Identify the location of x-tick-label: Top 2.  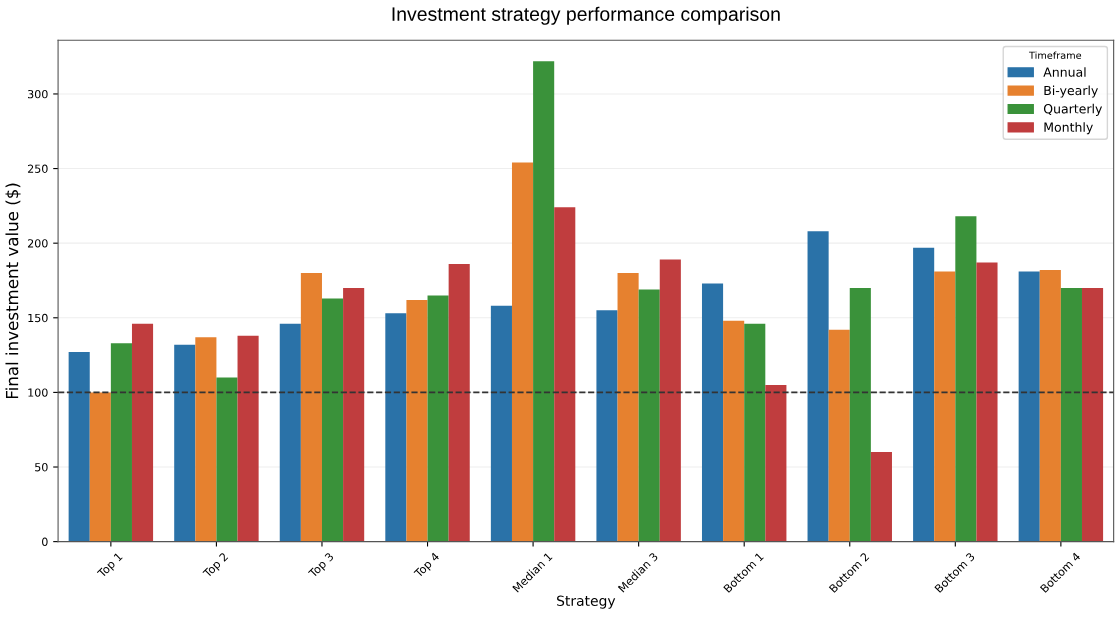
(216, 566).